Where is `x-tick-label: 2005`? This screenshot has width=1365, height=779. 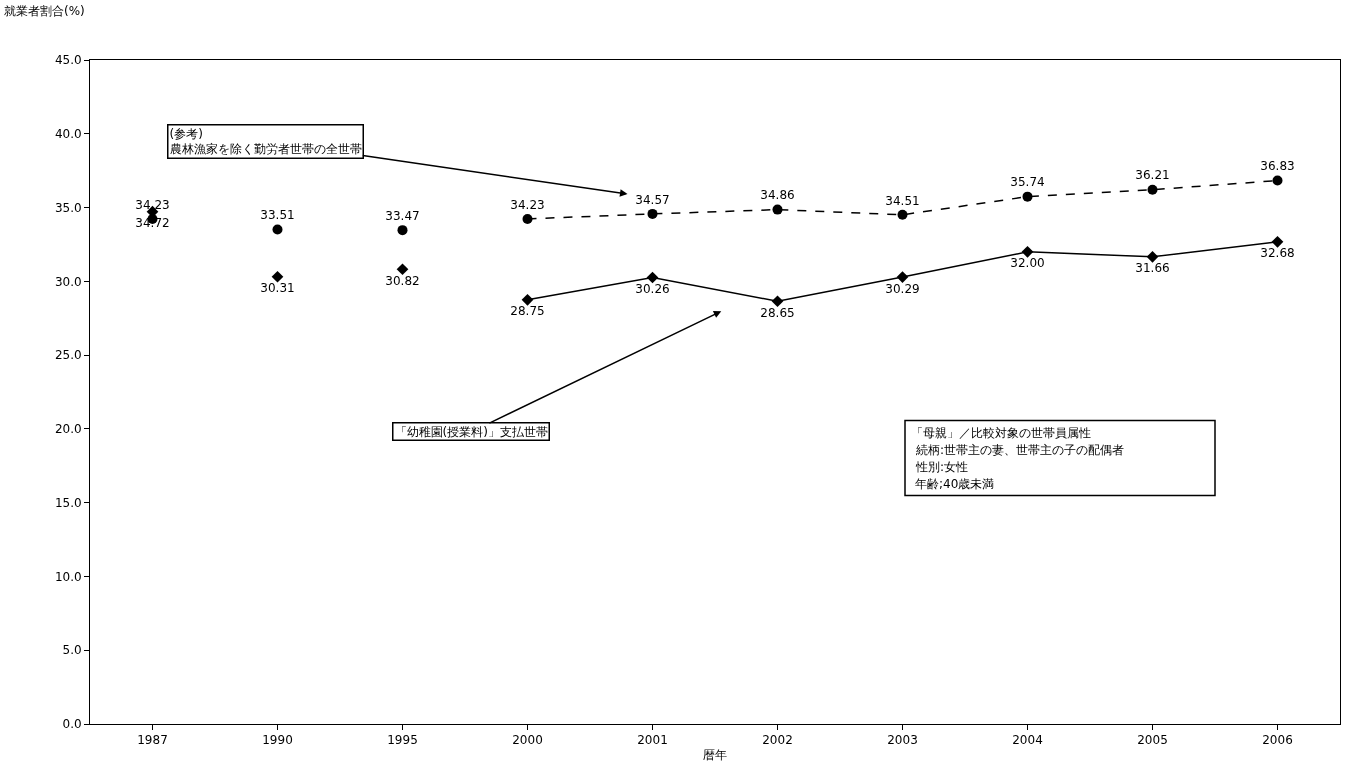 x-tick-label: 2005 is located at coordinates (1152, 740).